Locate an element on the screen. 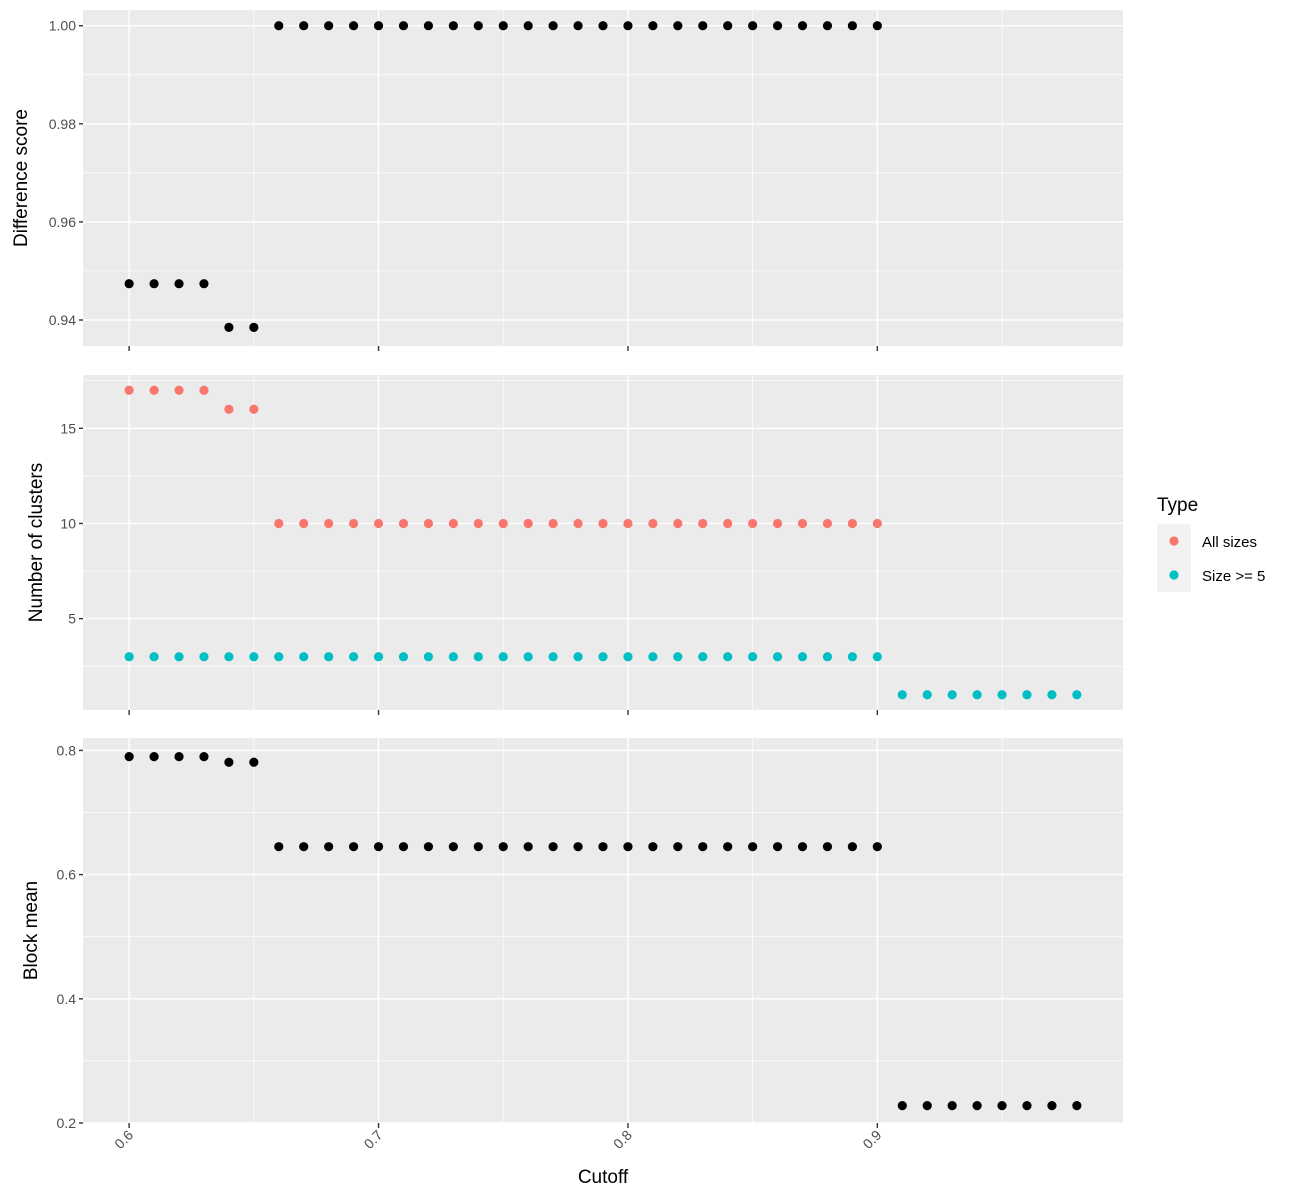  y-tick-label: 0.4 is located at coordinates (67, 999).